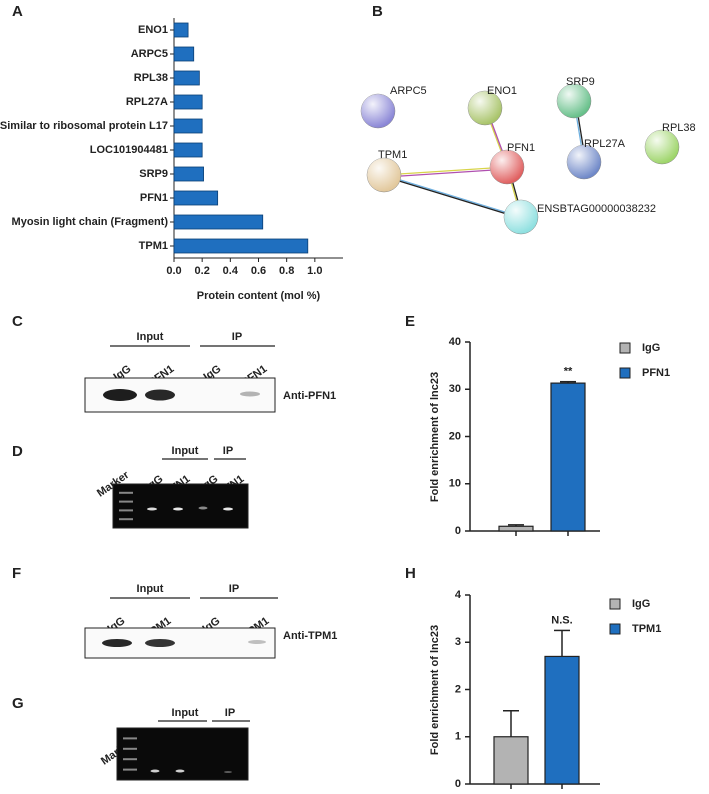 The image size is (709, 794). Describe the element at coordinates (679, 128) in the screenshot. I see `node-label: RPL38` at that location.